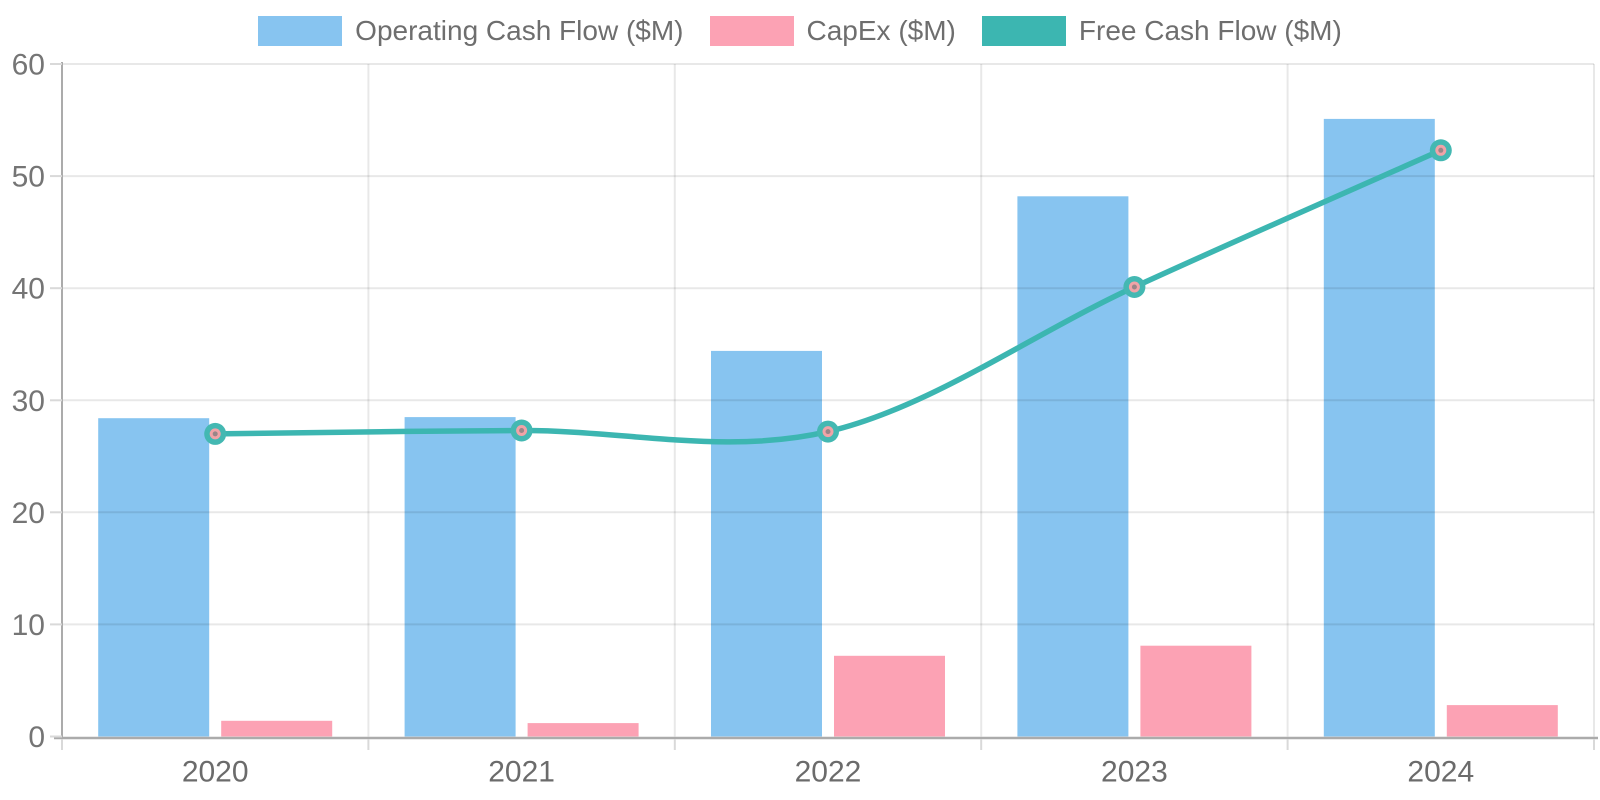 The image size is (1600, 800). I want to click on y-axis-label-30: 30, so click(28, 401).